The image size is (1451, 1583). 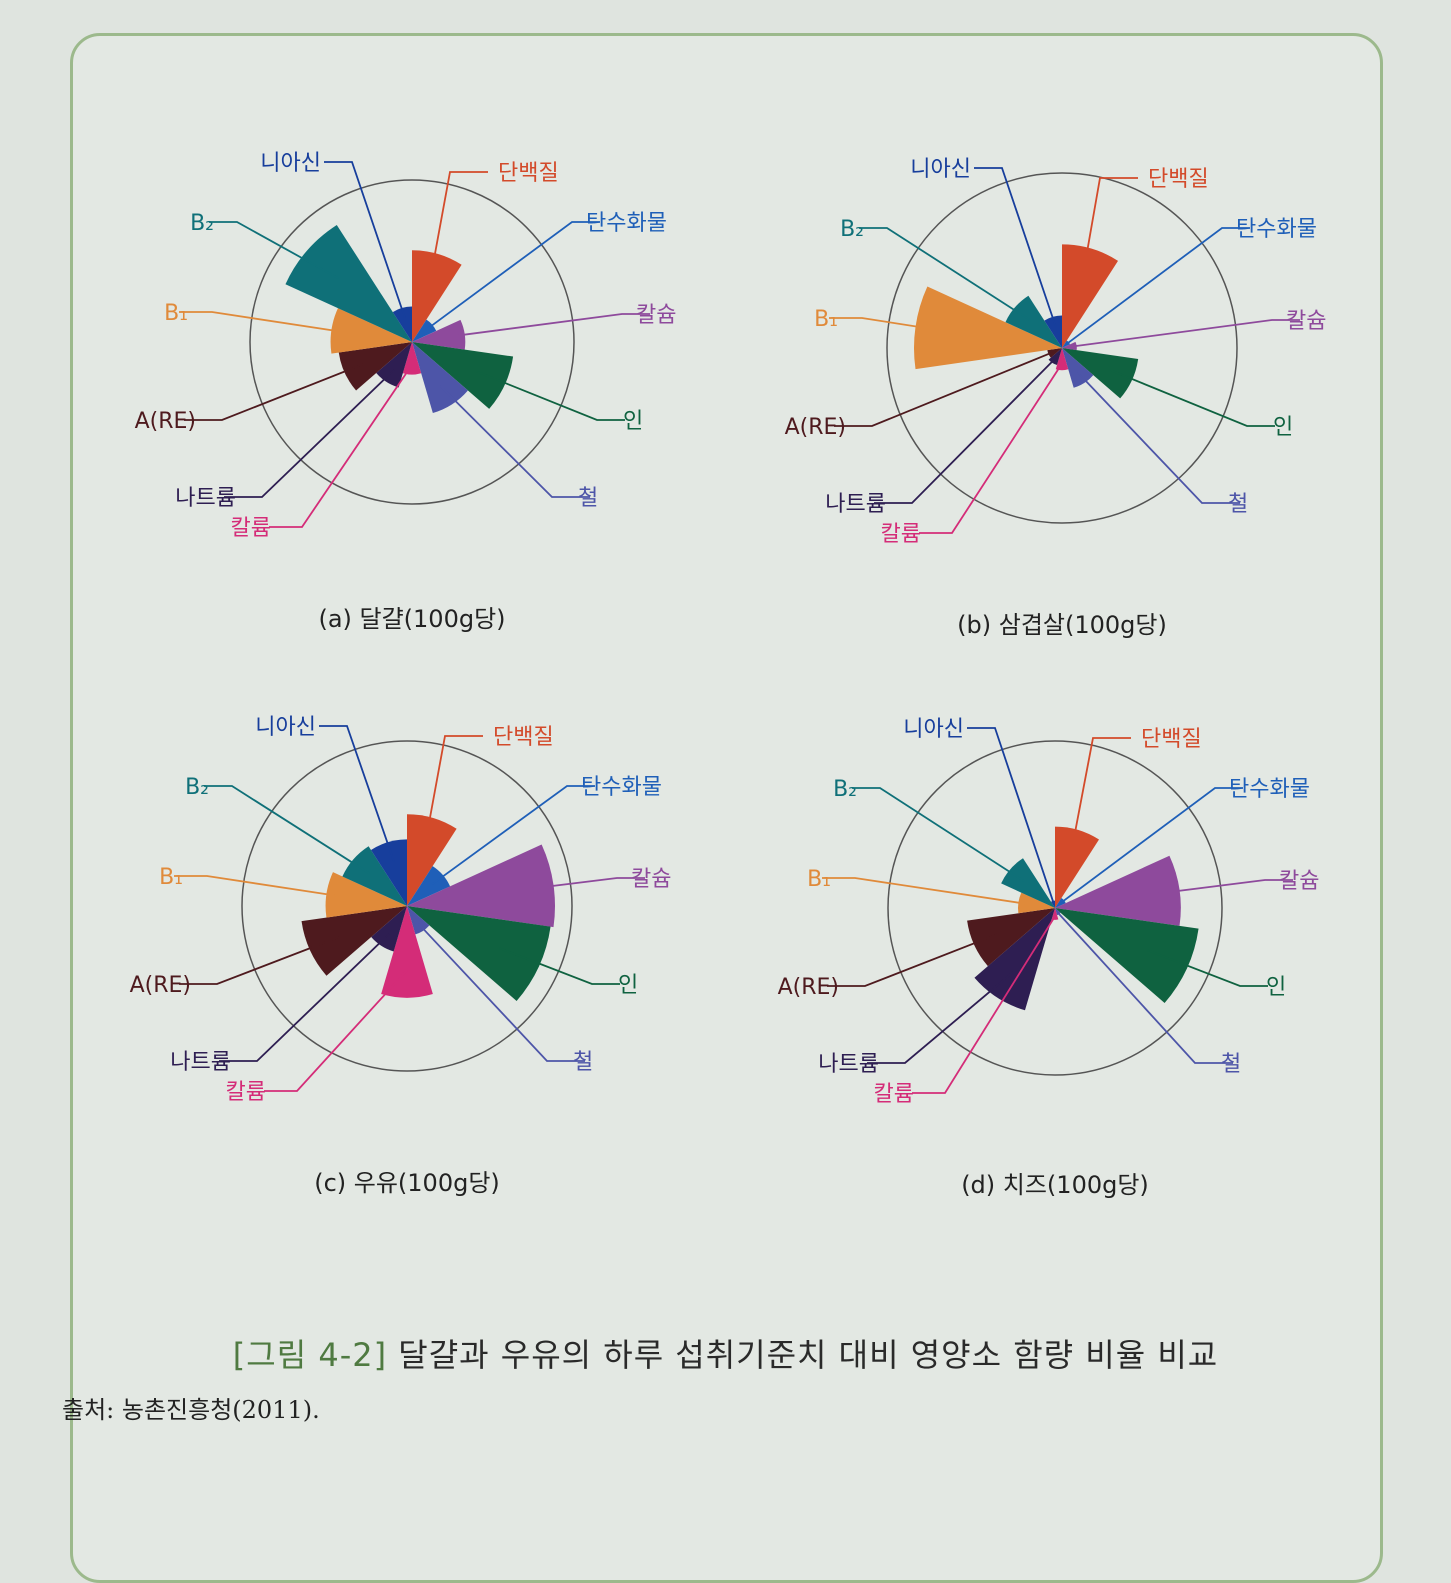 What do you see at coordinates (366, 895) in the screenshot?
I see `wedge-b1` at bounding box center [366, 895].